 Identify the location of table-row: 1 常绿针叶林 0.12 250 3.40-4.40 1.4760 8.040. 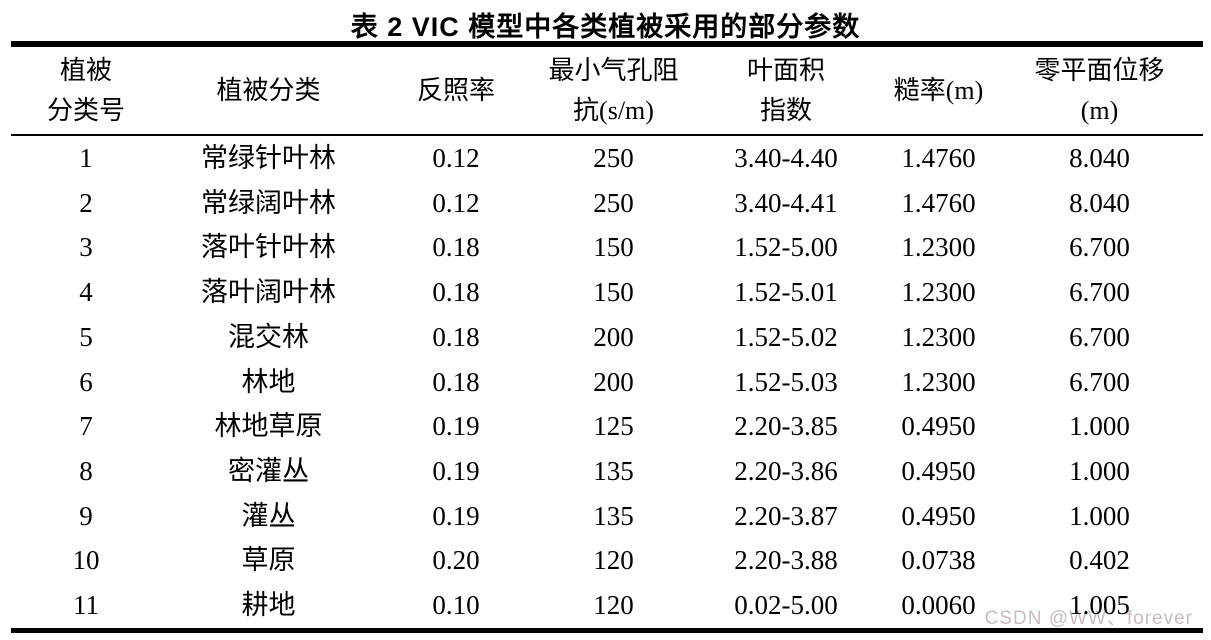
(607, 158).